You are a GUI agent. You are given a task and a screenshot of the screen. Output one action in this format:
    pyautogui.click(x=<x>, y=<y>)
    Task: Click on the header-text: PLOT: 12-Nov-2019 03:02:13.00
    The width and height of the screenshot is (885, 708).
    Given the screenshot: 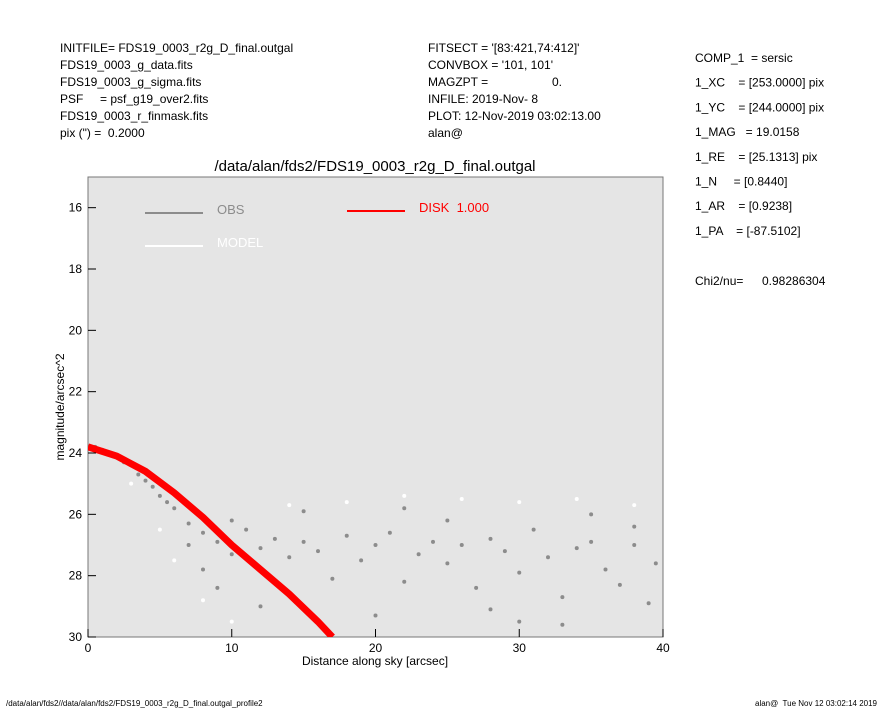 What is the action you would take?
    pyautogui.click(x=514, y=116)
    